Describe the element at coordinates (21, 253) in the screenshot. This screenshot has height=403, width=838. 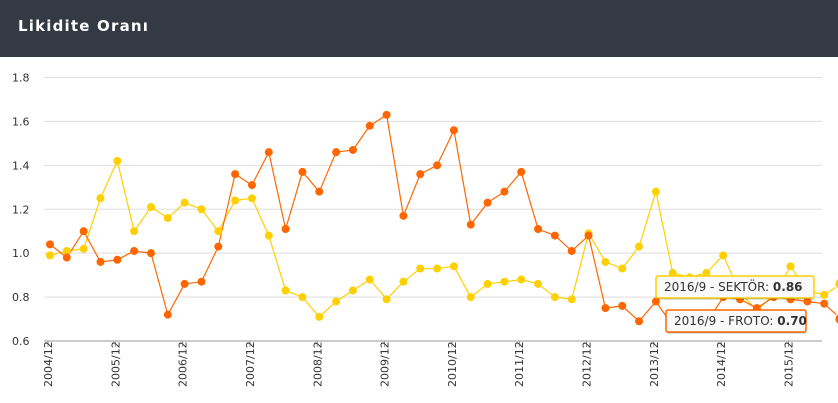
I see `y-tick-label: 1.0` at that location.